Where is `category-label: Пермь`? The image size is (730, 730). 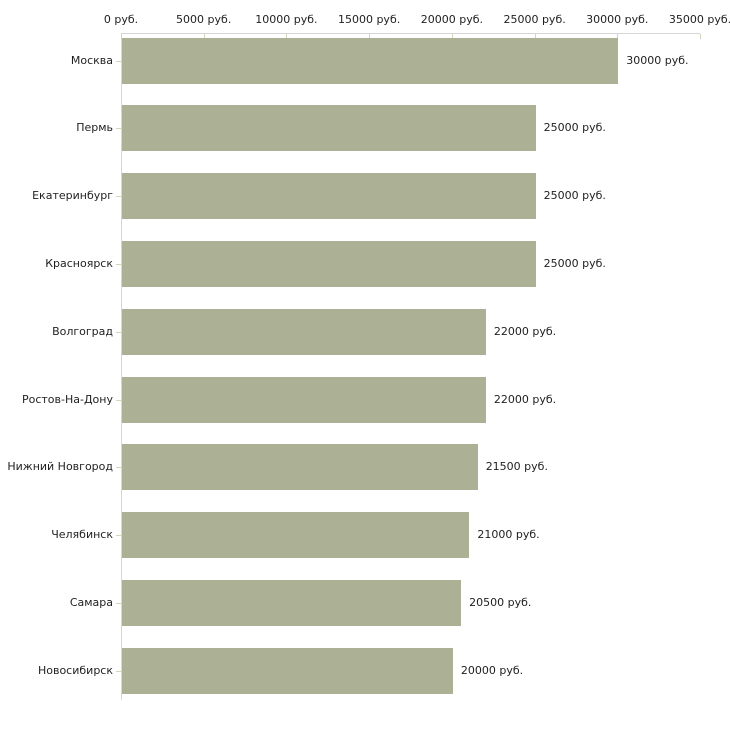
category-label: Пермь is located at coordinates (94, 128).